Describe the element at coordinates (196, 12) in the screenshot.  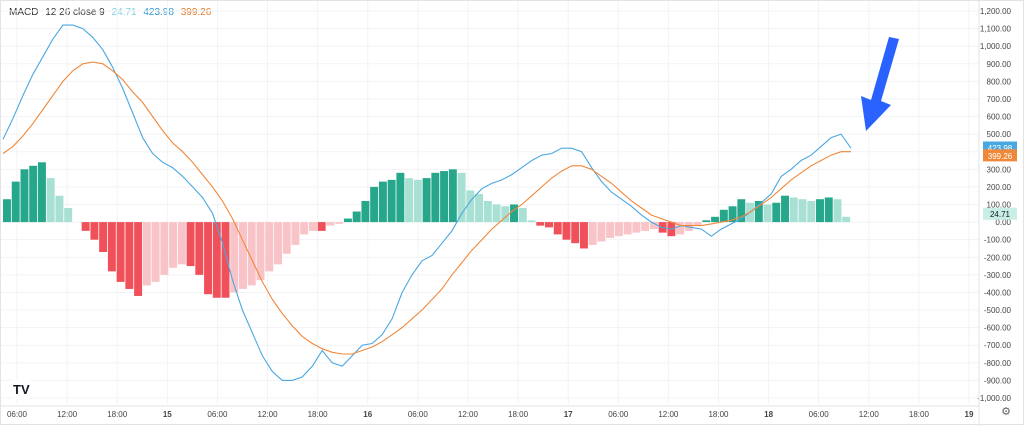
I see `signal-value: 399.26` at that location.